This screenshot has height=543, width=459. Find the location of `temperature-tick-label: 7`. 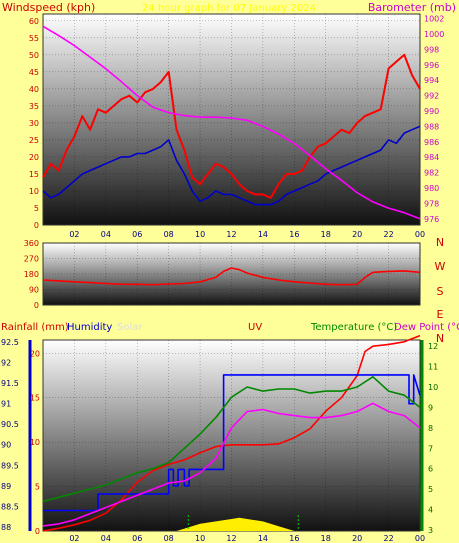

temperature-tick-label: 7 is located at coordinates (430, 448).